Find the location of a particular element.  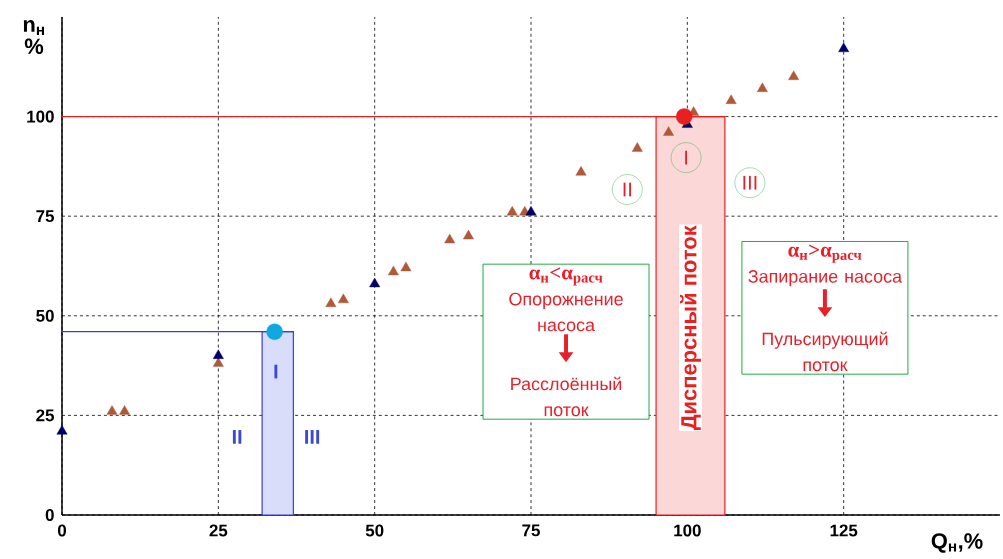

annotation: Расслоённый поток is located at coordinates (566, 396).